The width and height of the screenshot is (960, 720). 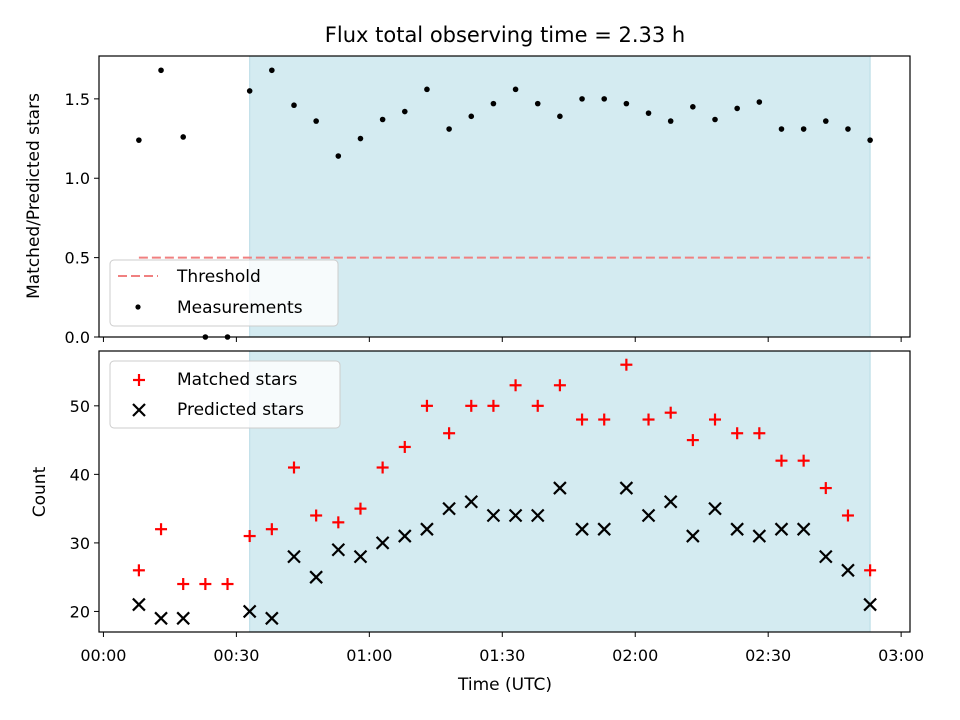 What do you see at coordinates (635, 655) in the screenshot?
I see `x-tick-label: 02:00` at bounding box center [635, 655].